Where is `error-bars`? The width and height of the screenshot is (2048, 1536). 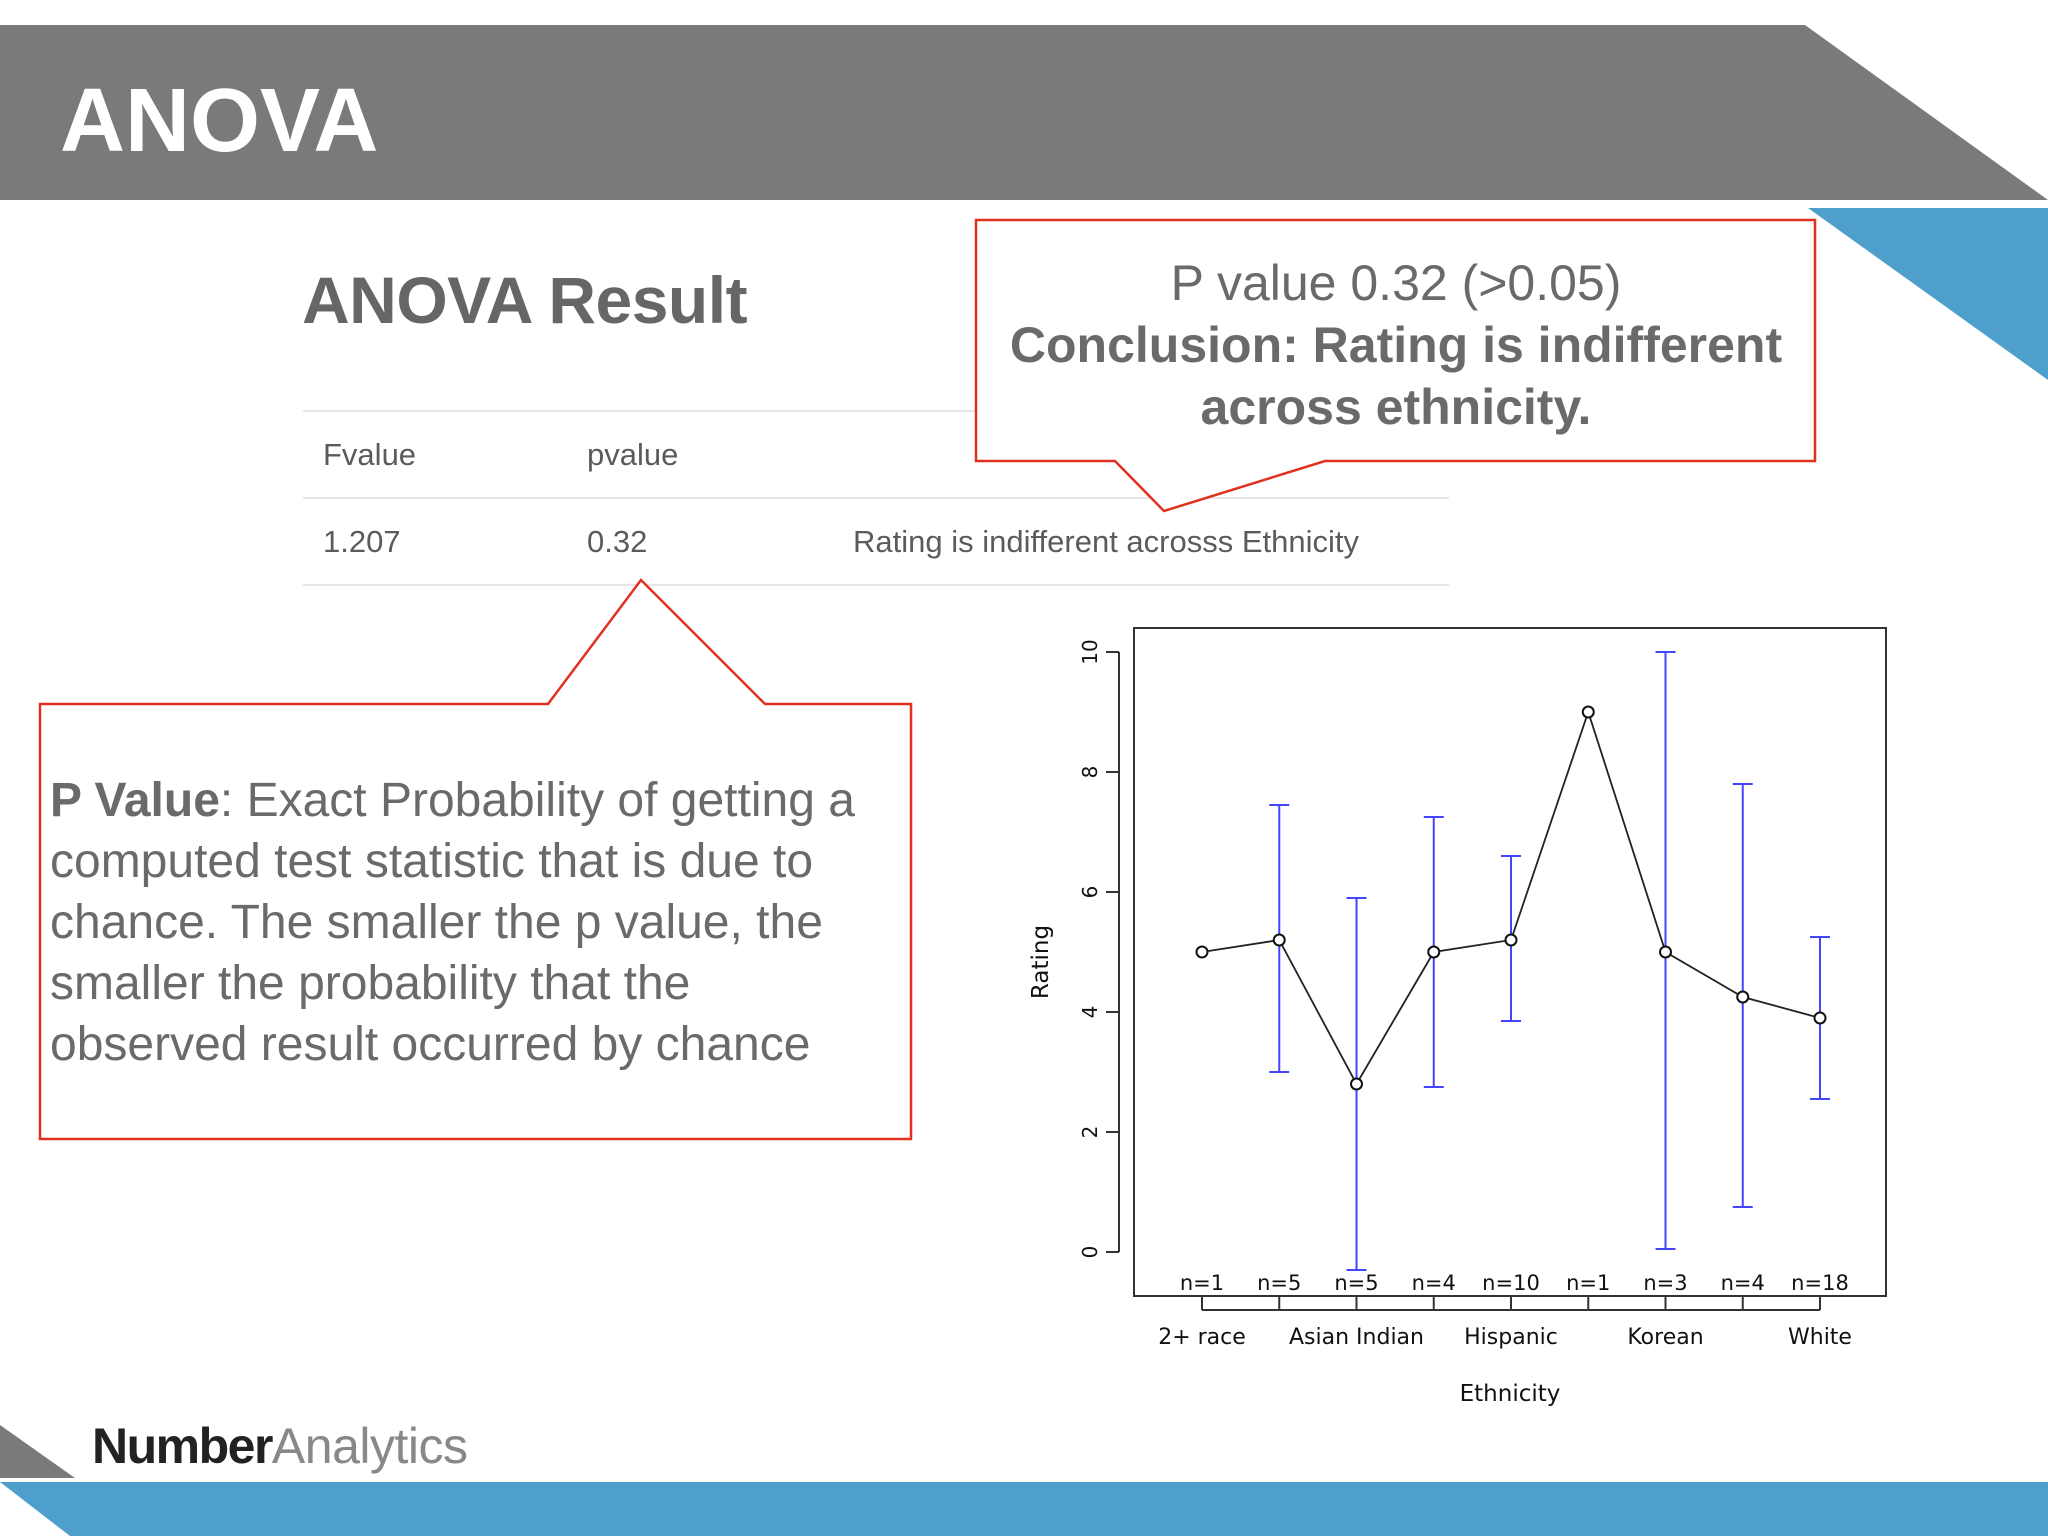
error-bars is located at coordinates (1549, 961).